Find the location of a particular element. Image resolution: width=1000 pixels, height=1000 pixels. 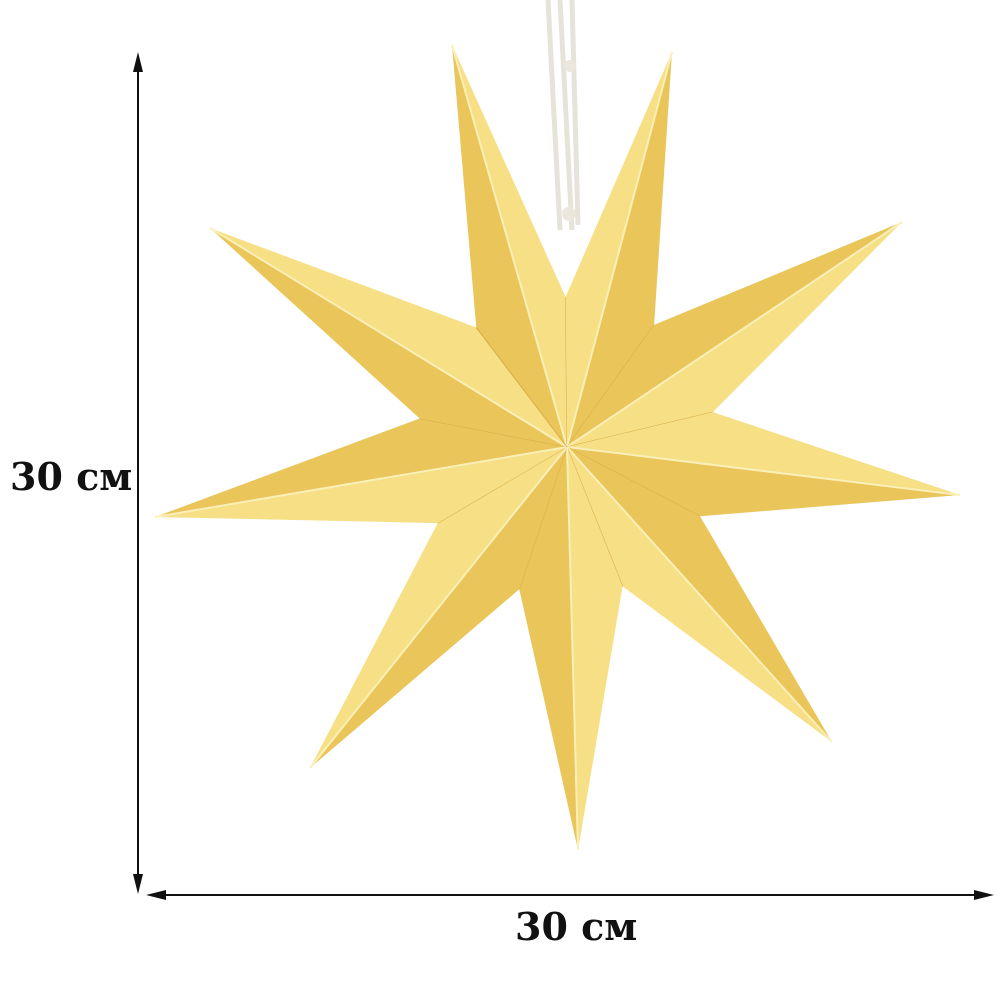

height-label: 30 см is located at coordinates (71, 476).